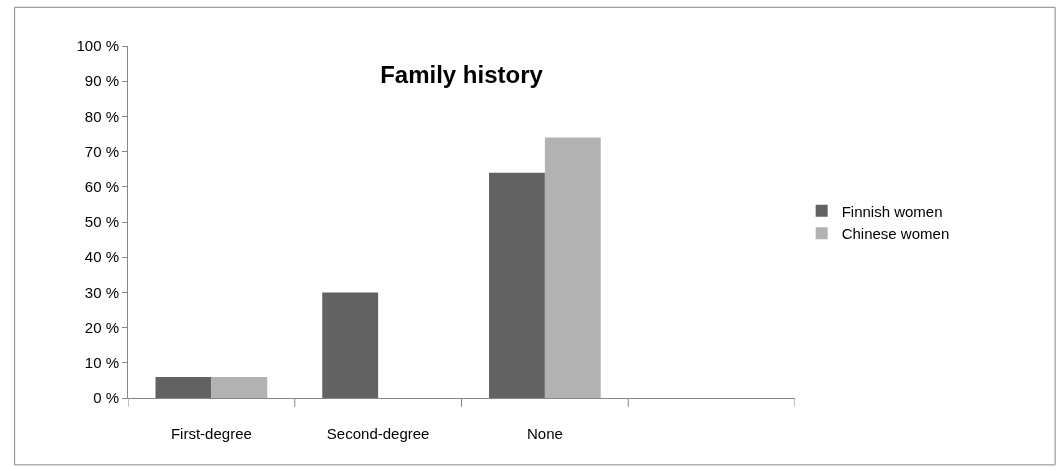  I want to click on x-tick-label: None, so click(544, 433).